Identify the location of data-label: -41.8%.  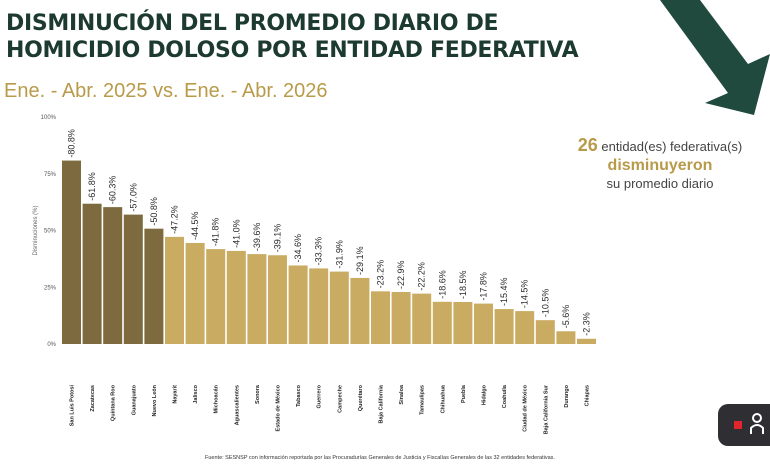
(216, 232).